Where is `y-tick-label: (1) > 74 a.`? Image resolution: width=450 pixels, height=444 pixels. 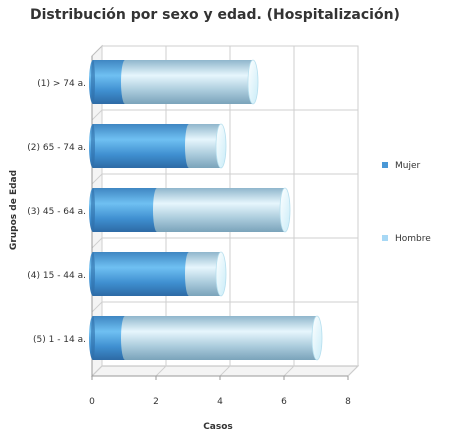
y-tick-label: (1) > 74 a. is located at coordinates (61, 84).